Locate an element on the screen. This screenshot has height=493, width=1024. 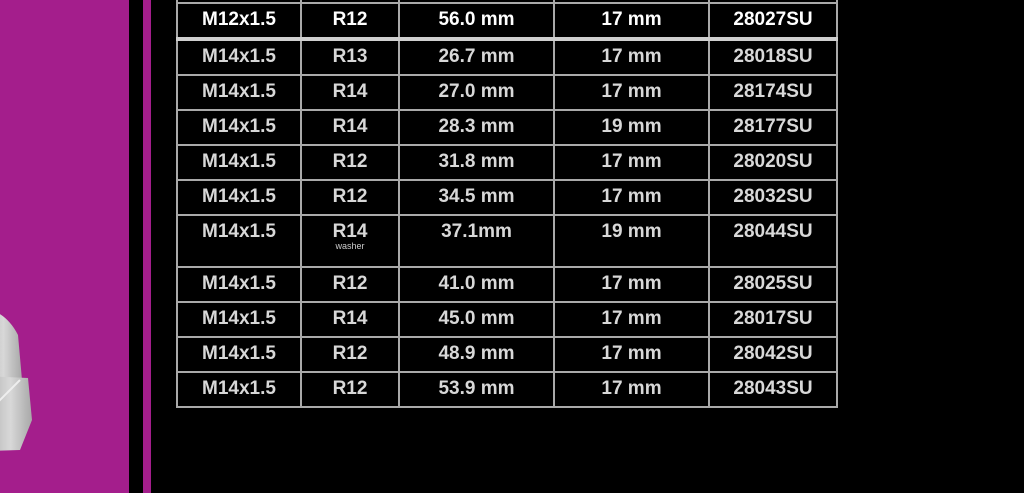
acorn-nut-icon is located at coordinates (16, 382).